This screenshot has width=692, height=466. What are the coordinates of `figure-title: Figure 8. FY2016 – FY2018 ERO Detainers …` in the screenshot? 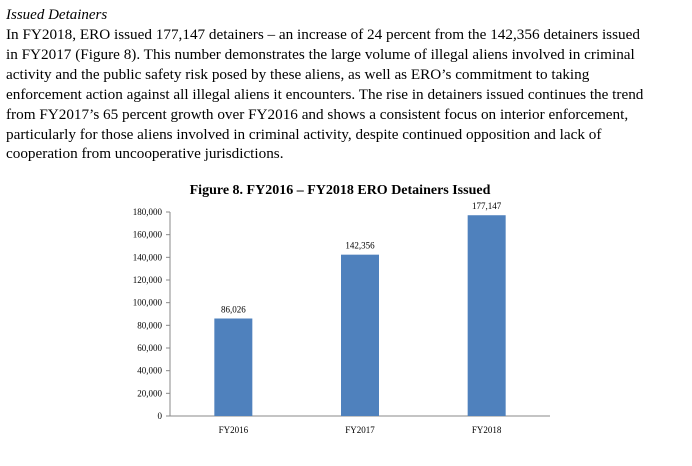 It's located at (340, 190).